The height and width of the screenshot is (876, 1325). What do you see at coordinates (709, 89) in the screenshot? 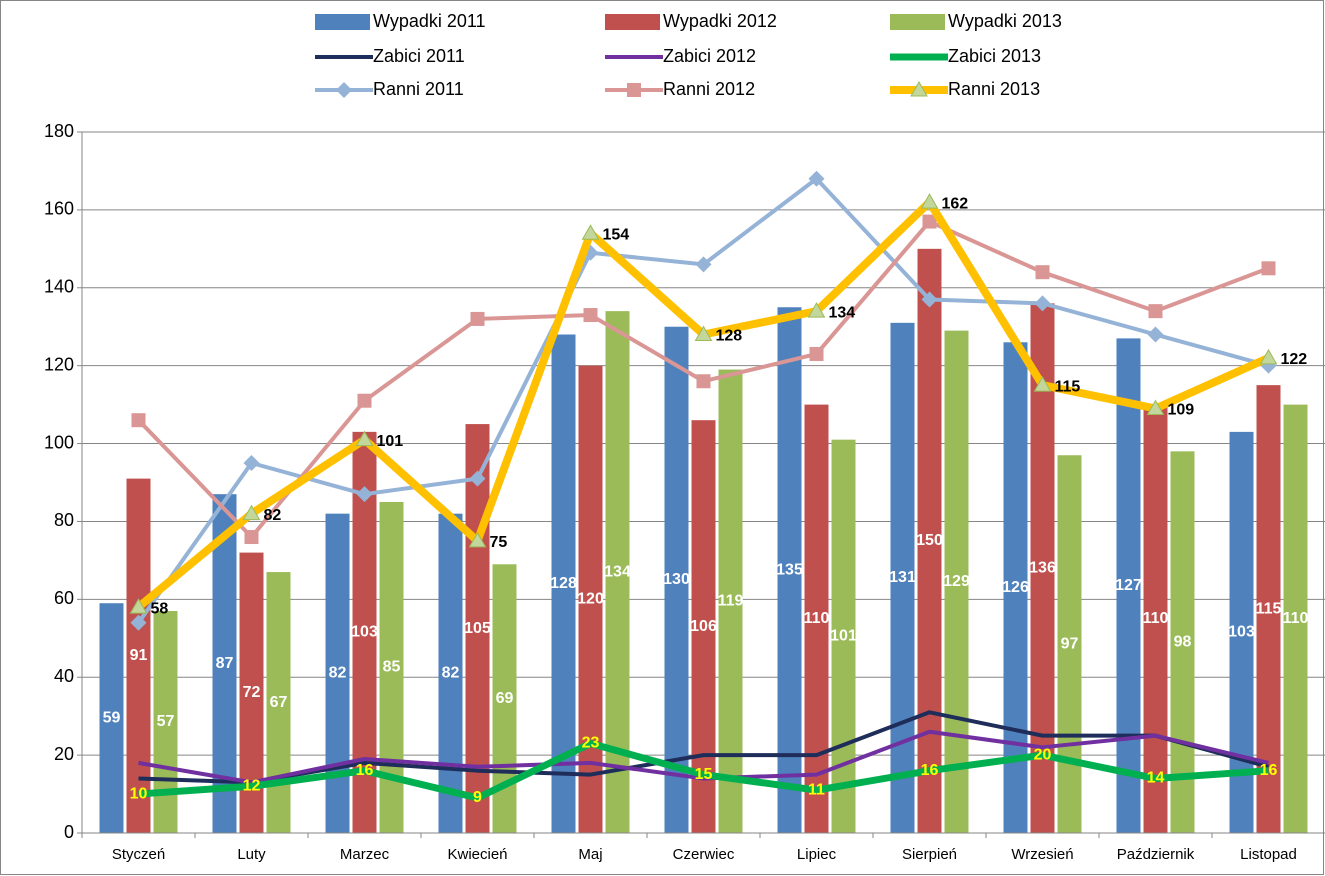
I see `legend-text: Ranni 2012` at bounding box center [709, 89].